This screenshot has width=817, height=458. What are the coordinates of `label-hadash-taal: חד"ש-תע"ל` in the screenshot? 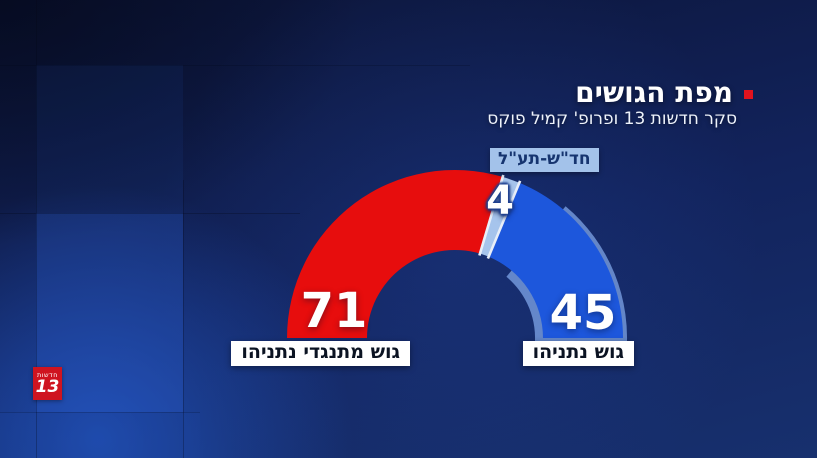 It's located at (544, 160).